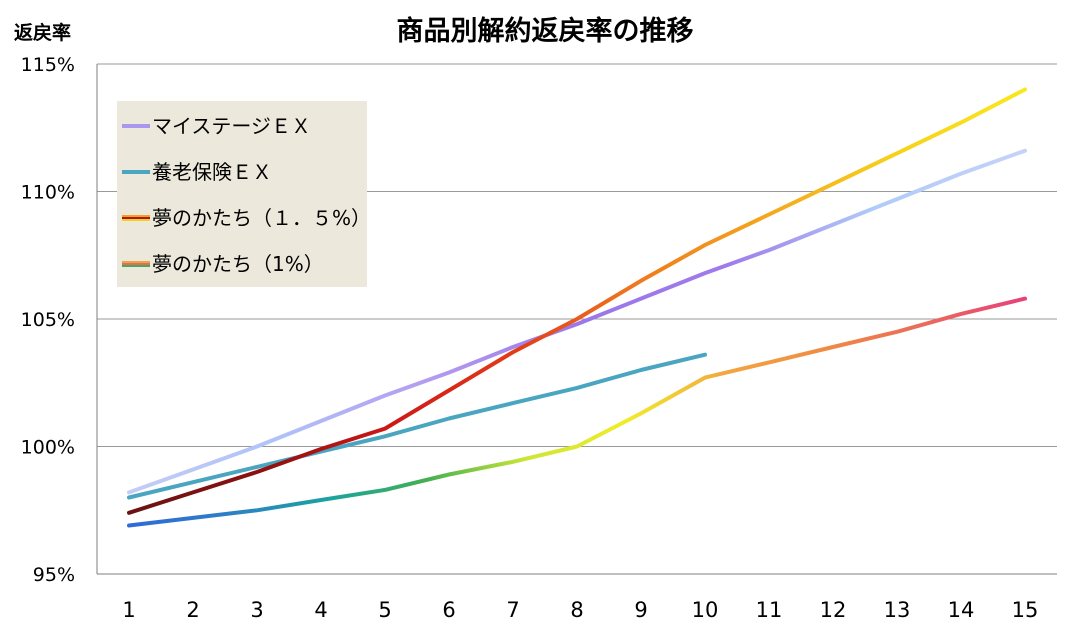 This screenshot has width=1091, height=636. What do you see at coordinates (261, 218) in the screenshot?
I see `legend-label: 夢のかたち（１．５%）` at bounding box center [261, 218].